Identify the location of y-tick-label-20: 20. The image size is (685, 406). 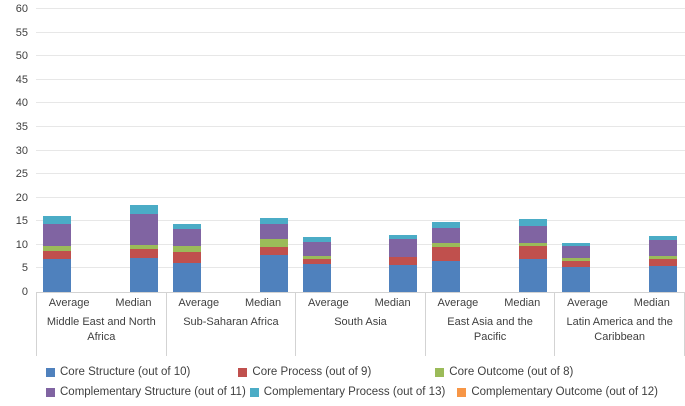
(21, 197).